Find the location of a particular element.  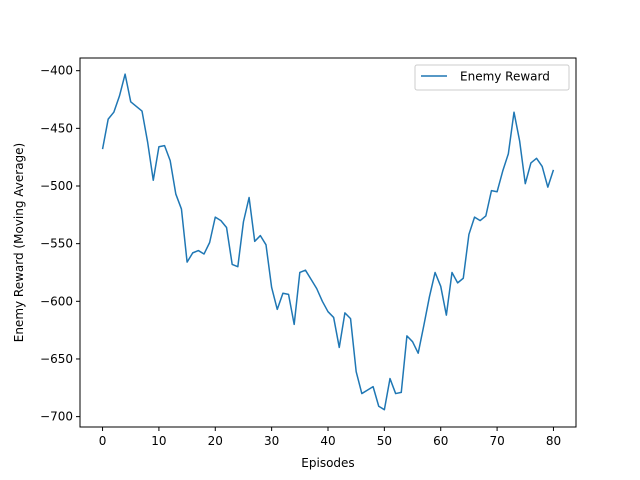

x-tick-label: 50 is located at coordinates (384, 441).